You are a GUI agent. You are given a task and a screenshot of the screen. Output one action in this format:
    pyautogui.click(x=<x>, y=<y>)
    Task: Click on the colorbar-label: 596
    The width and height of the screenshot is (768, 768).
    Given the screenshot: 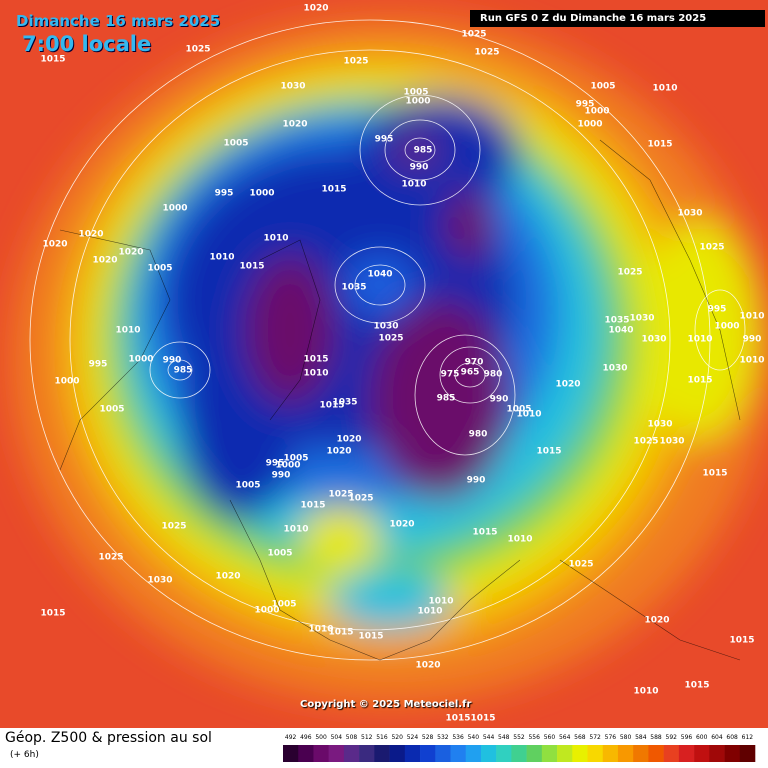 What is the action you would take?
    pyautogui.click(x=687, y=737)
    